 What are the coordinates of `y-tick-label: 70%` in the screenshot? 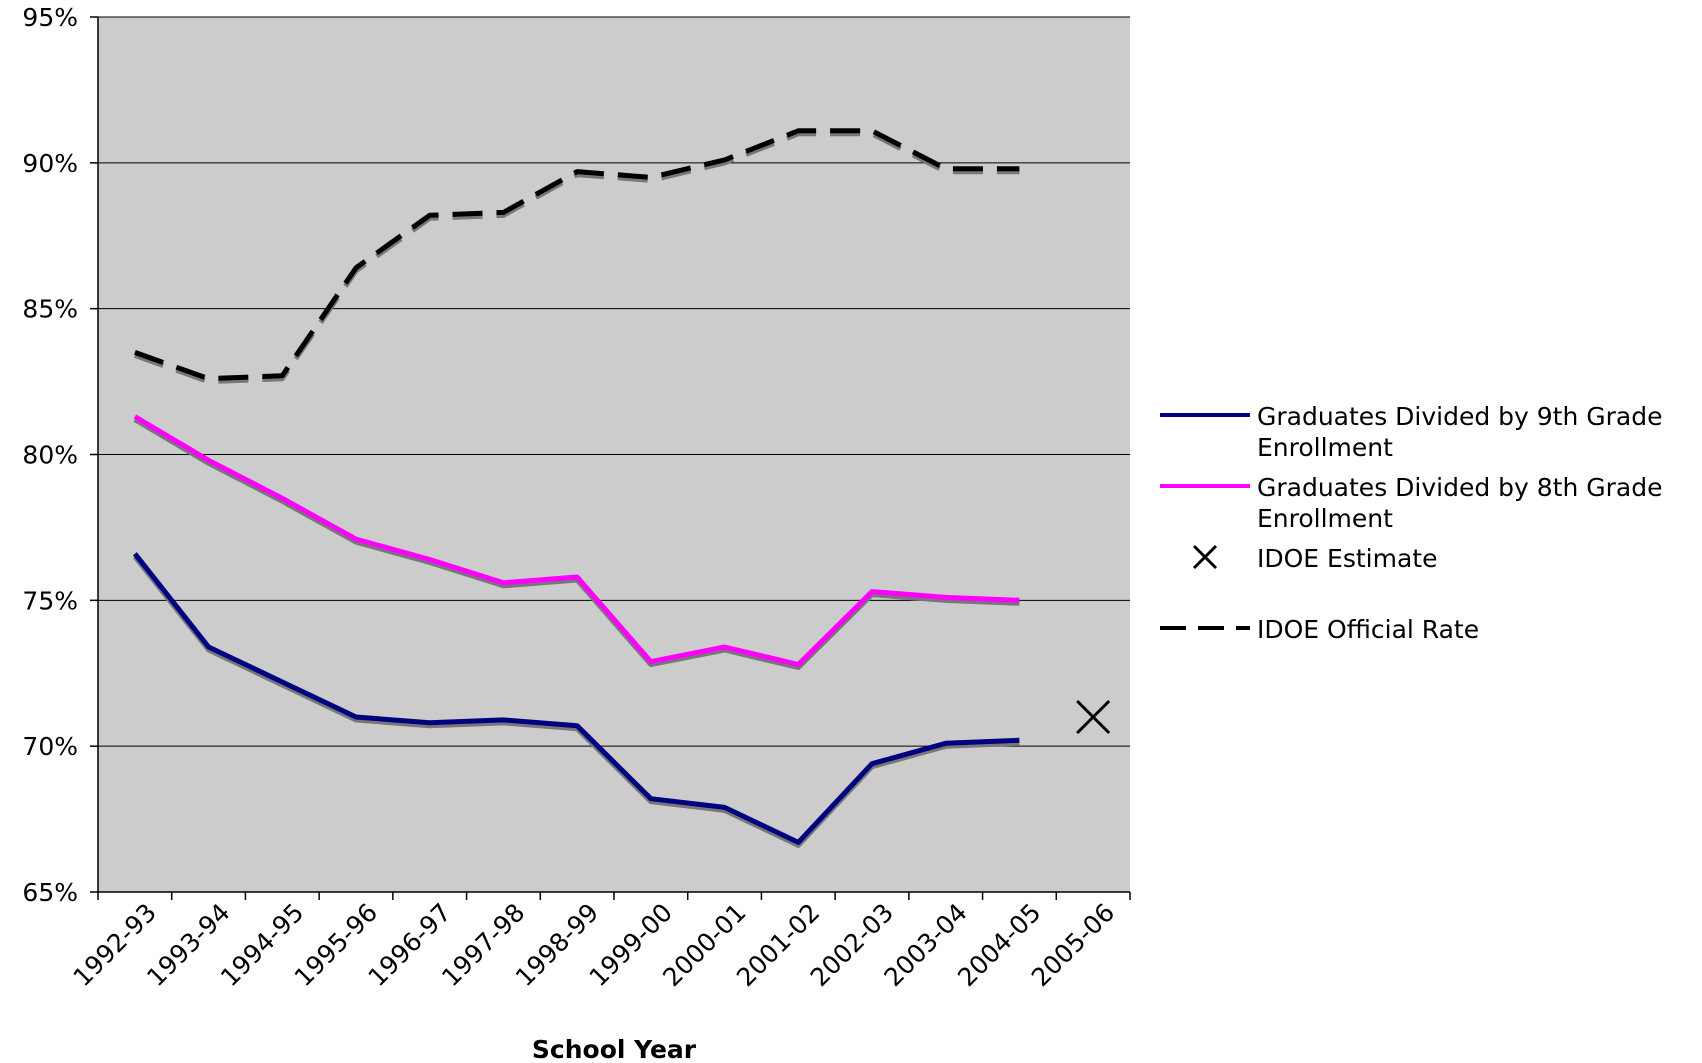 It's located at (50, 746).